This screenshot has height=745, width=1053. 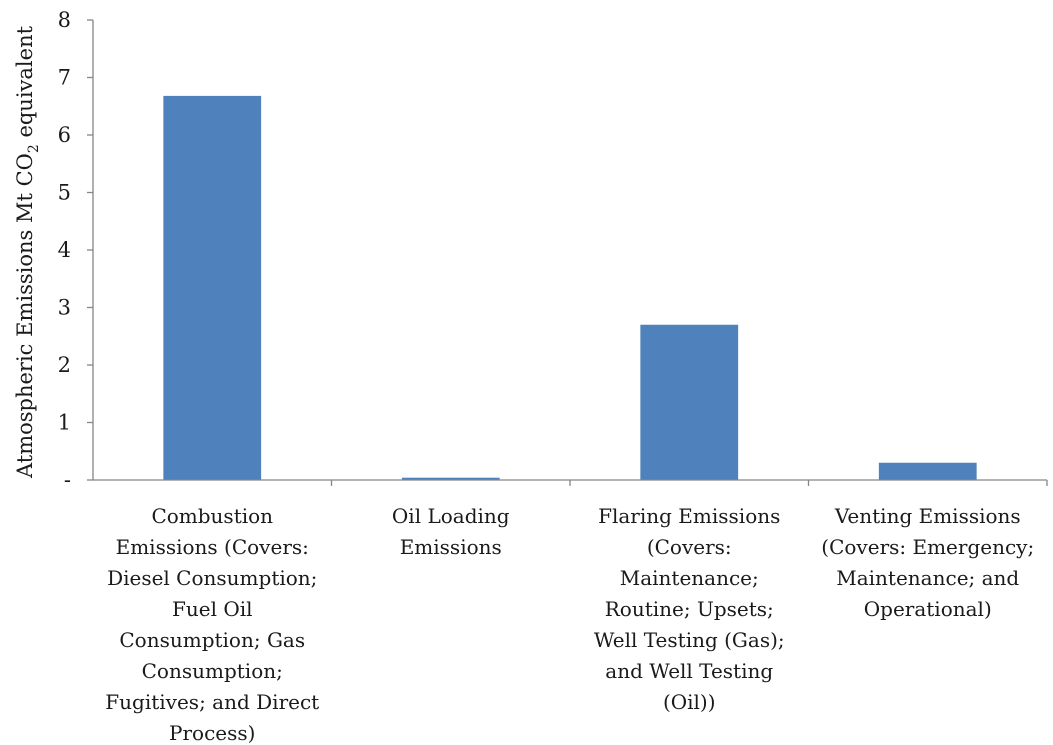 I want to click on x-category-label-line: Fugitives; and Direct, so click(x=212, y=702).